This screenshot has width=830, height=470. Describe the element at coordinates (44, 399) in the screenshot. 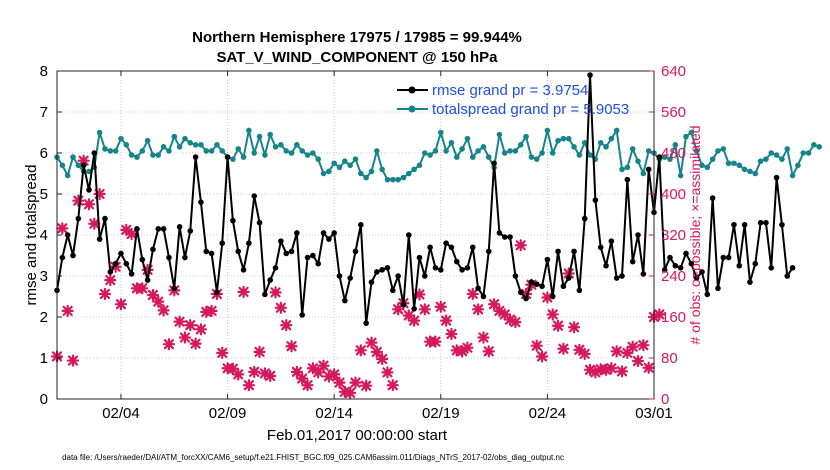

I see `y-tick-label: 0` at that location.